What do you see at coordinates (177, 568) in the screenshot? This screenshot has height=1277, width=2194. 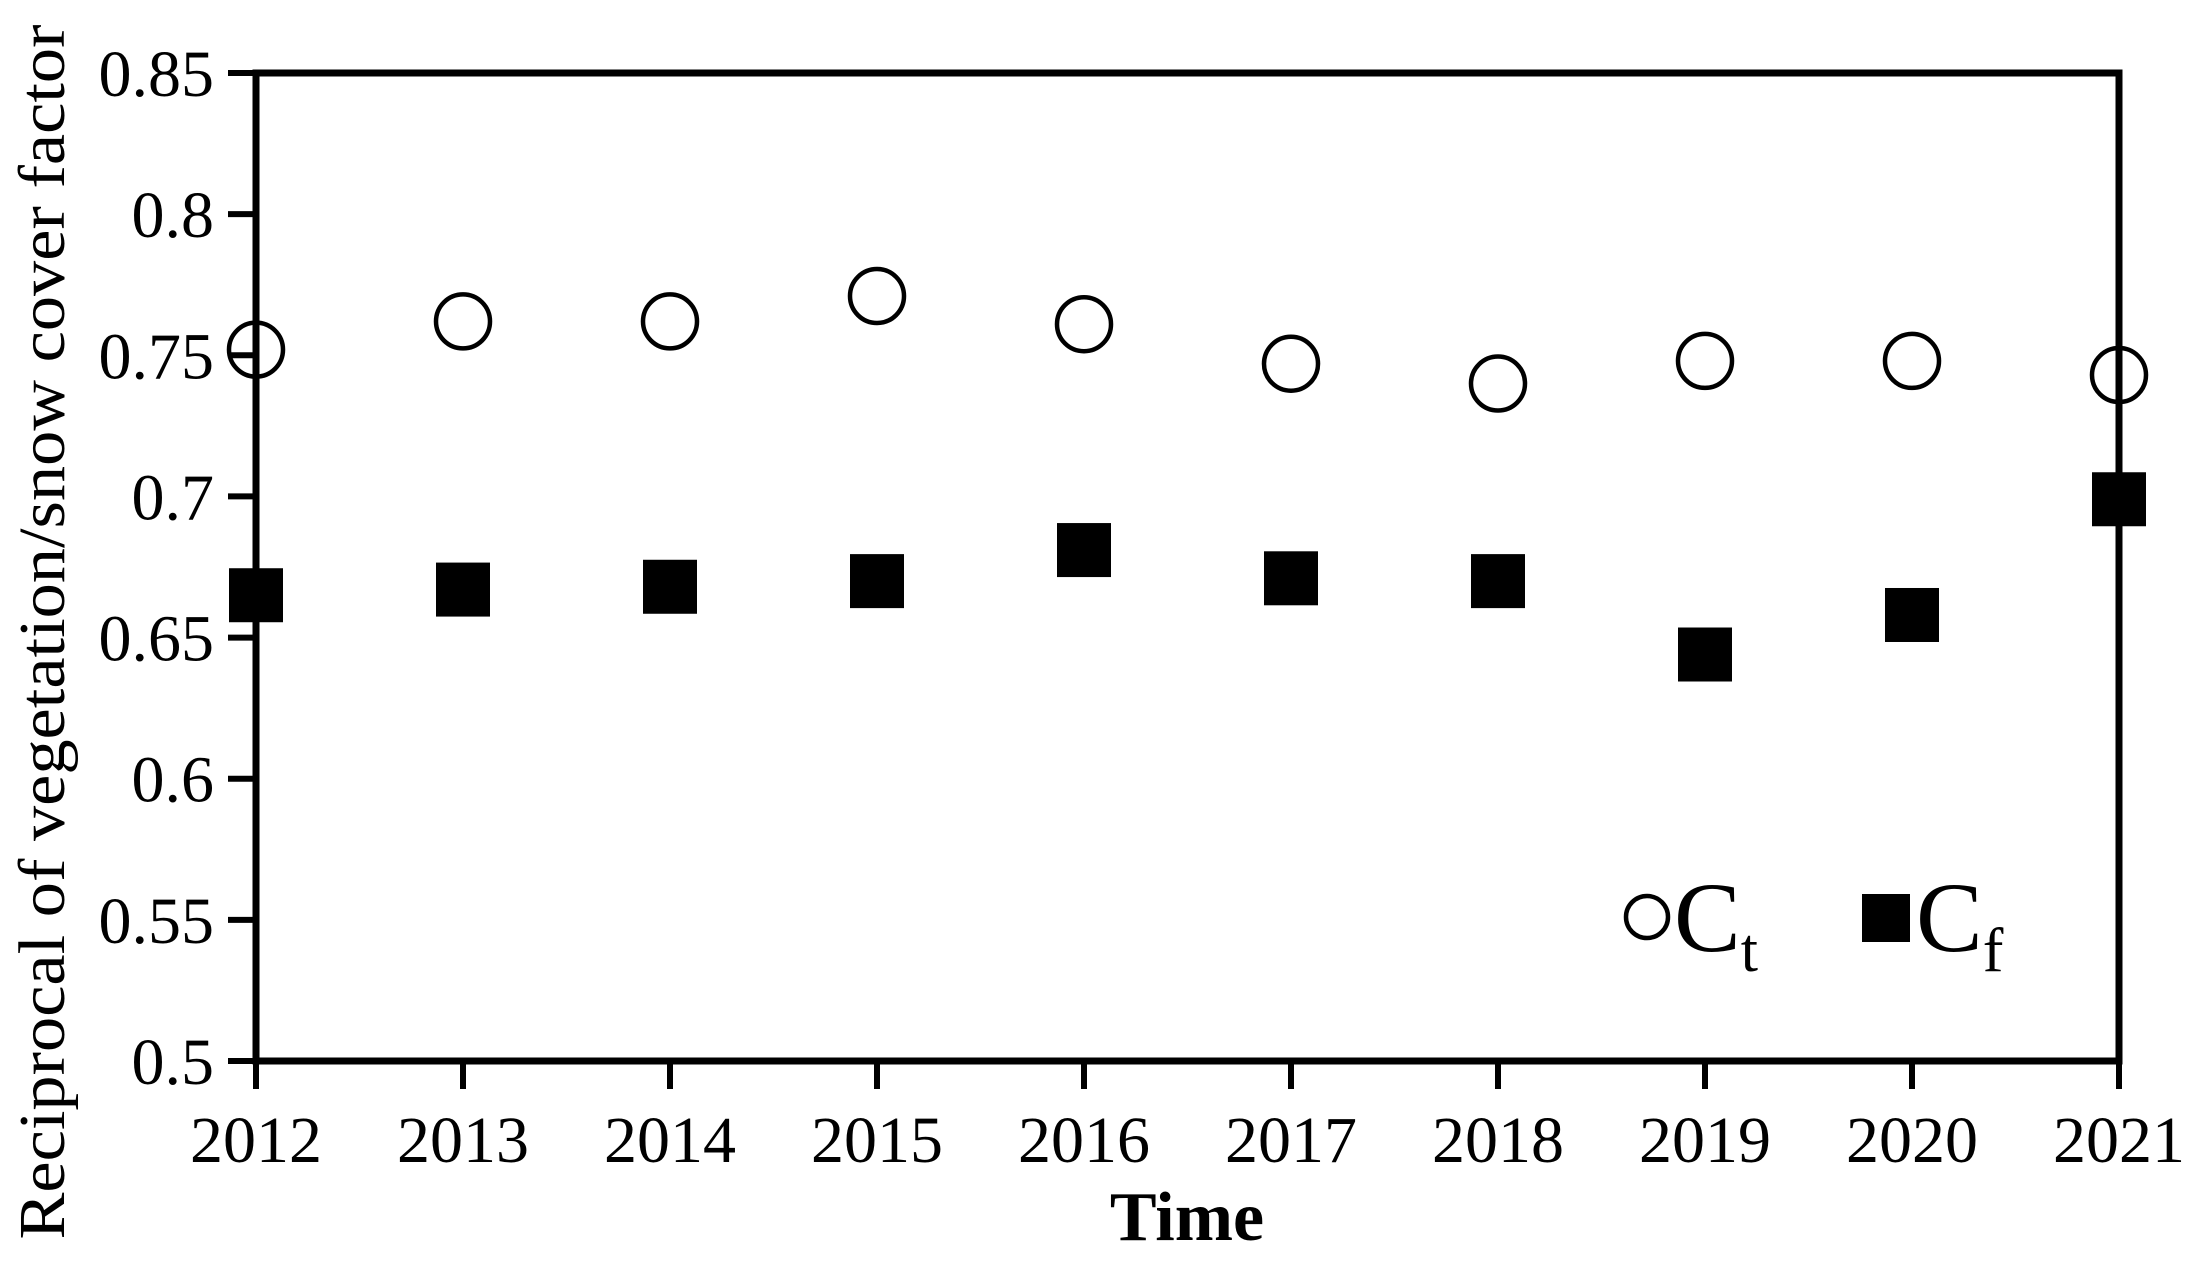 I see `y-axis-ticks: 0.5 0.55 0.6 0.65 0.7 0.75 0.8 0.85` at bounding box center [177, 568].